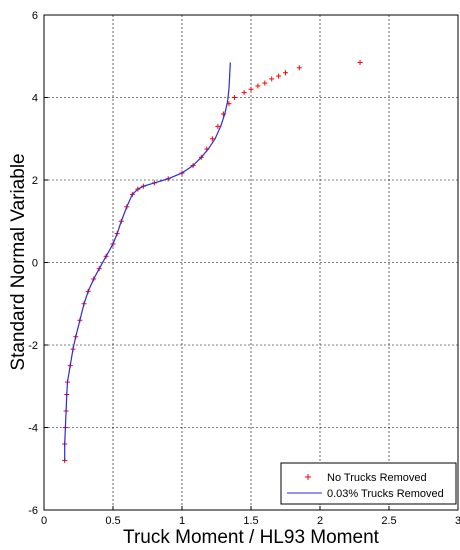 This screenshot has width=460, height=550. Describe the element at coordinates (457, 521) in the screenshot. I see `x-tick-label: 3` at that location.